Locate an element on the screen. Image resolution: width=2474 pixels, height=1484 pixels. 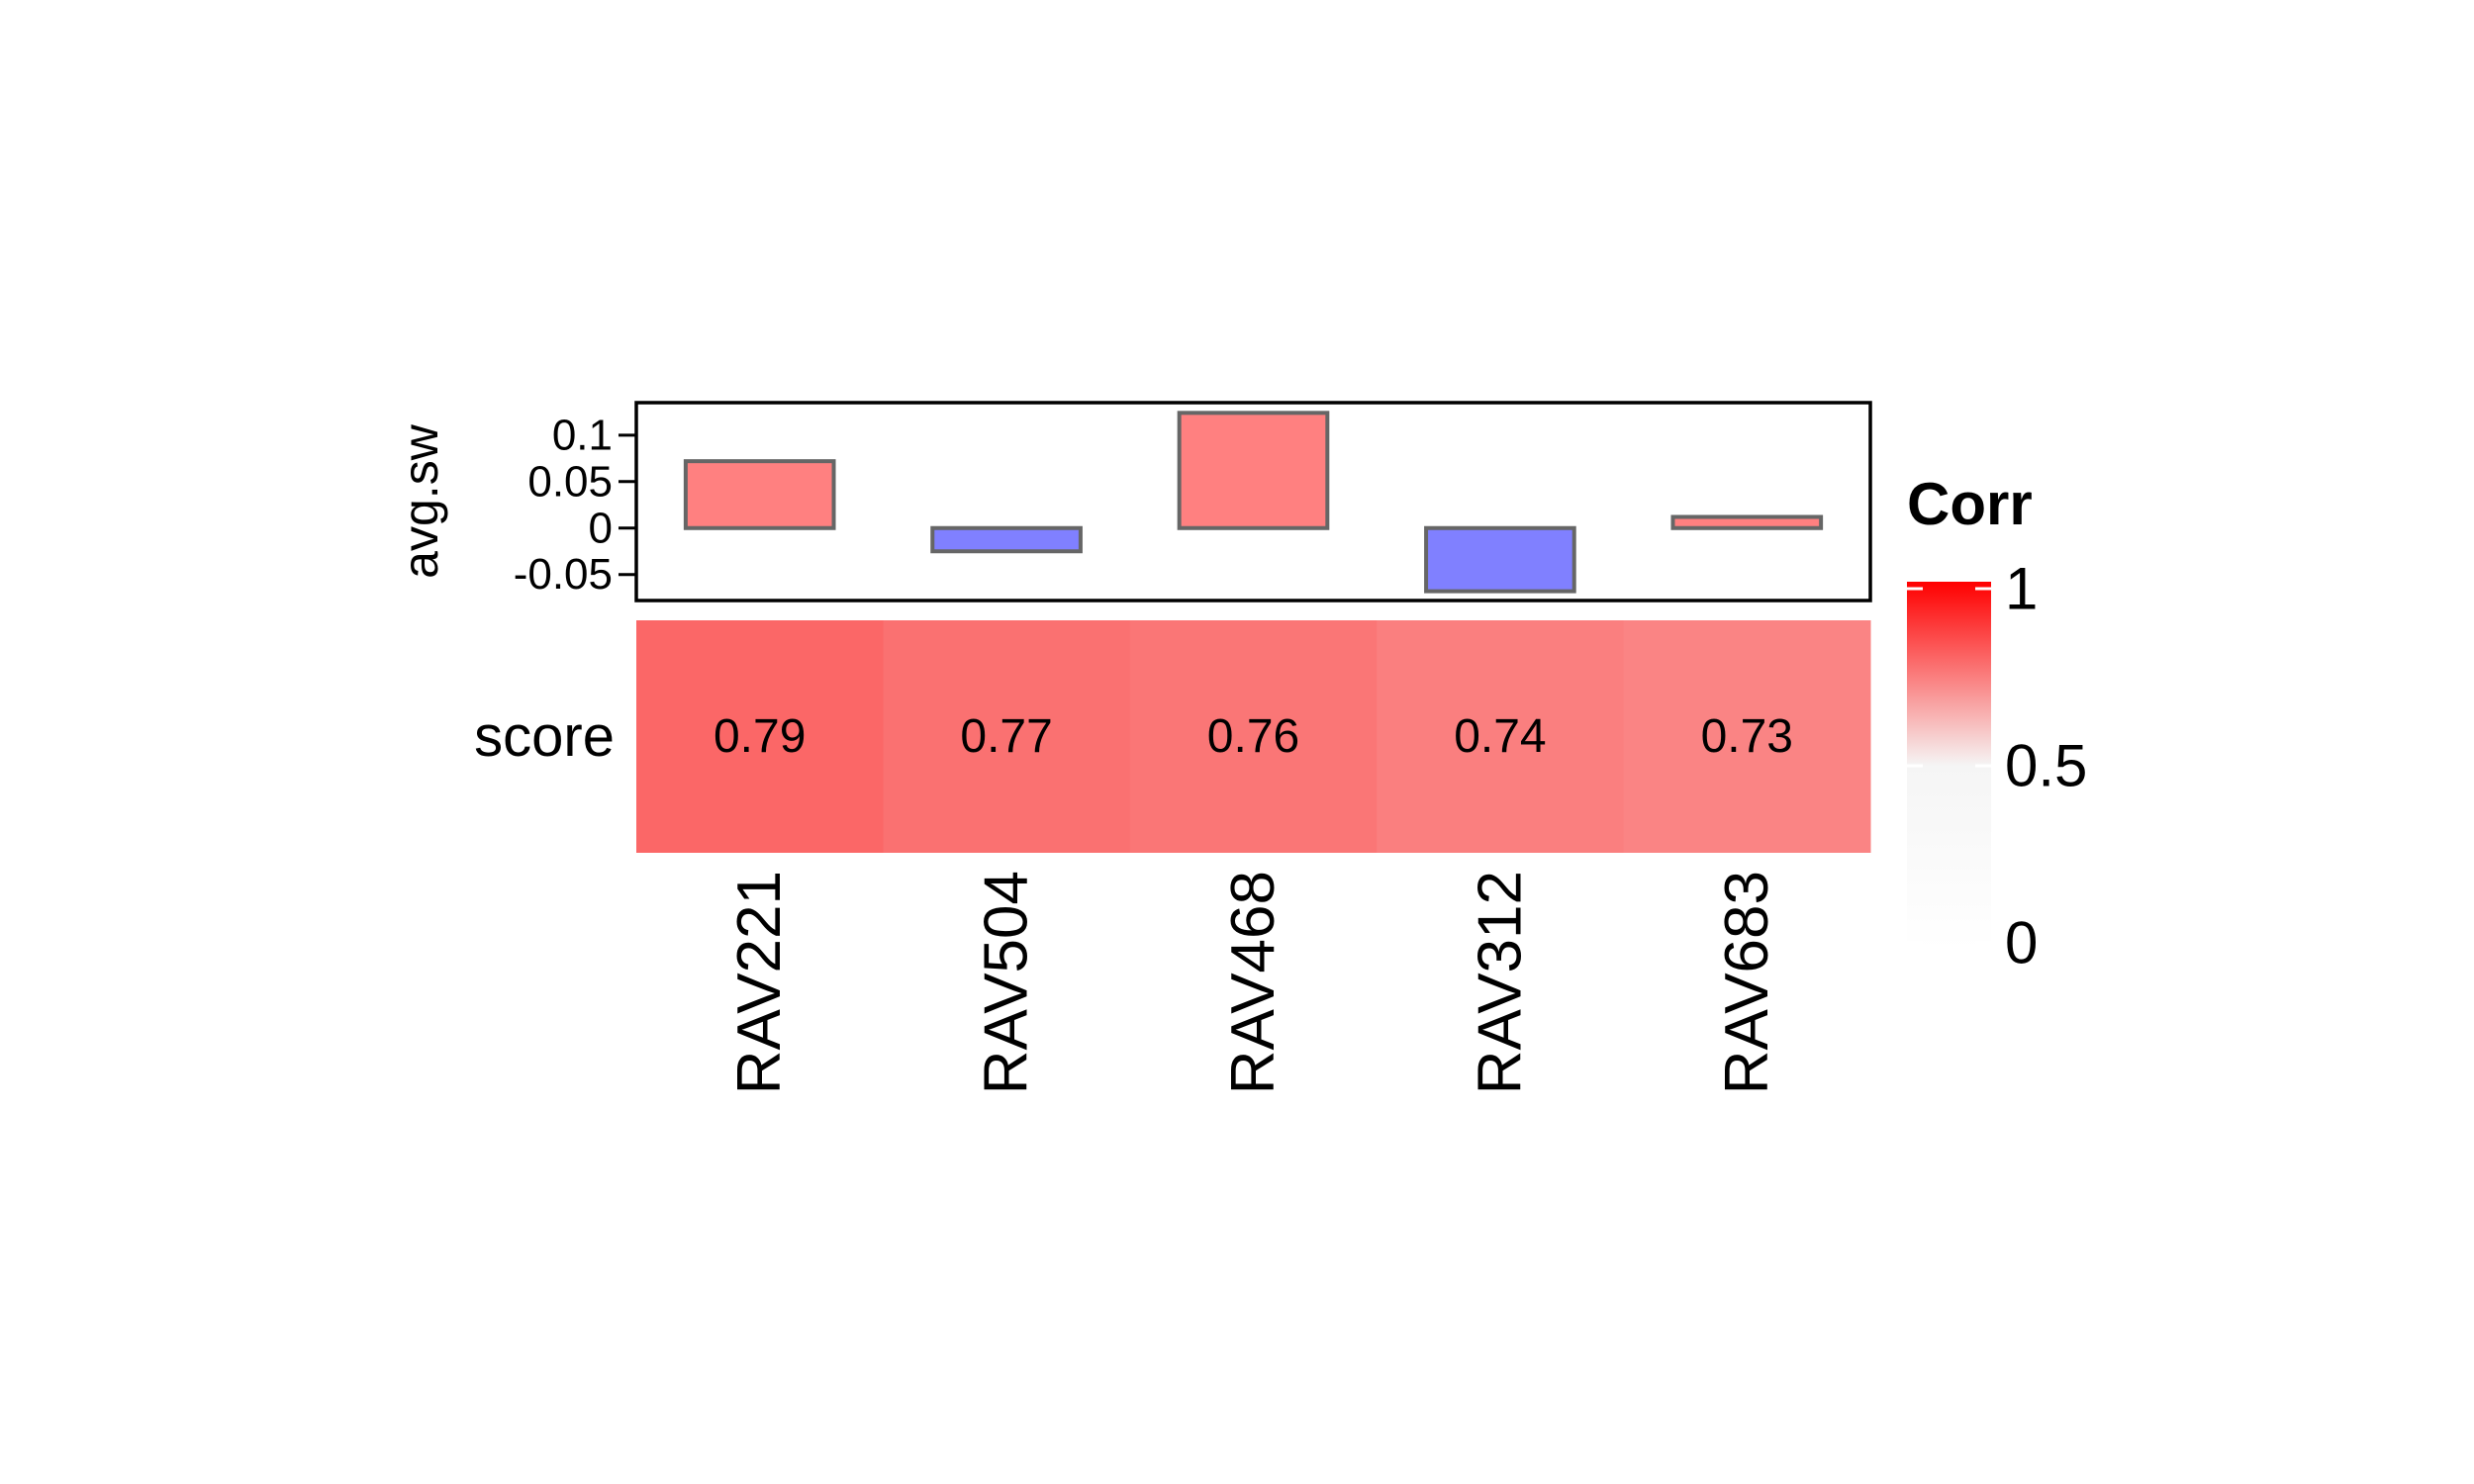
legend-tick-label: 0 is located at coordinates (2022, 943).